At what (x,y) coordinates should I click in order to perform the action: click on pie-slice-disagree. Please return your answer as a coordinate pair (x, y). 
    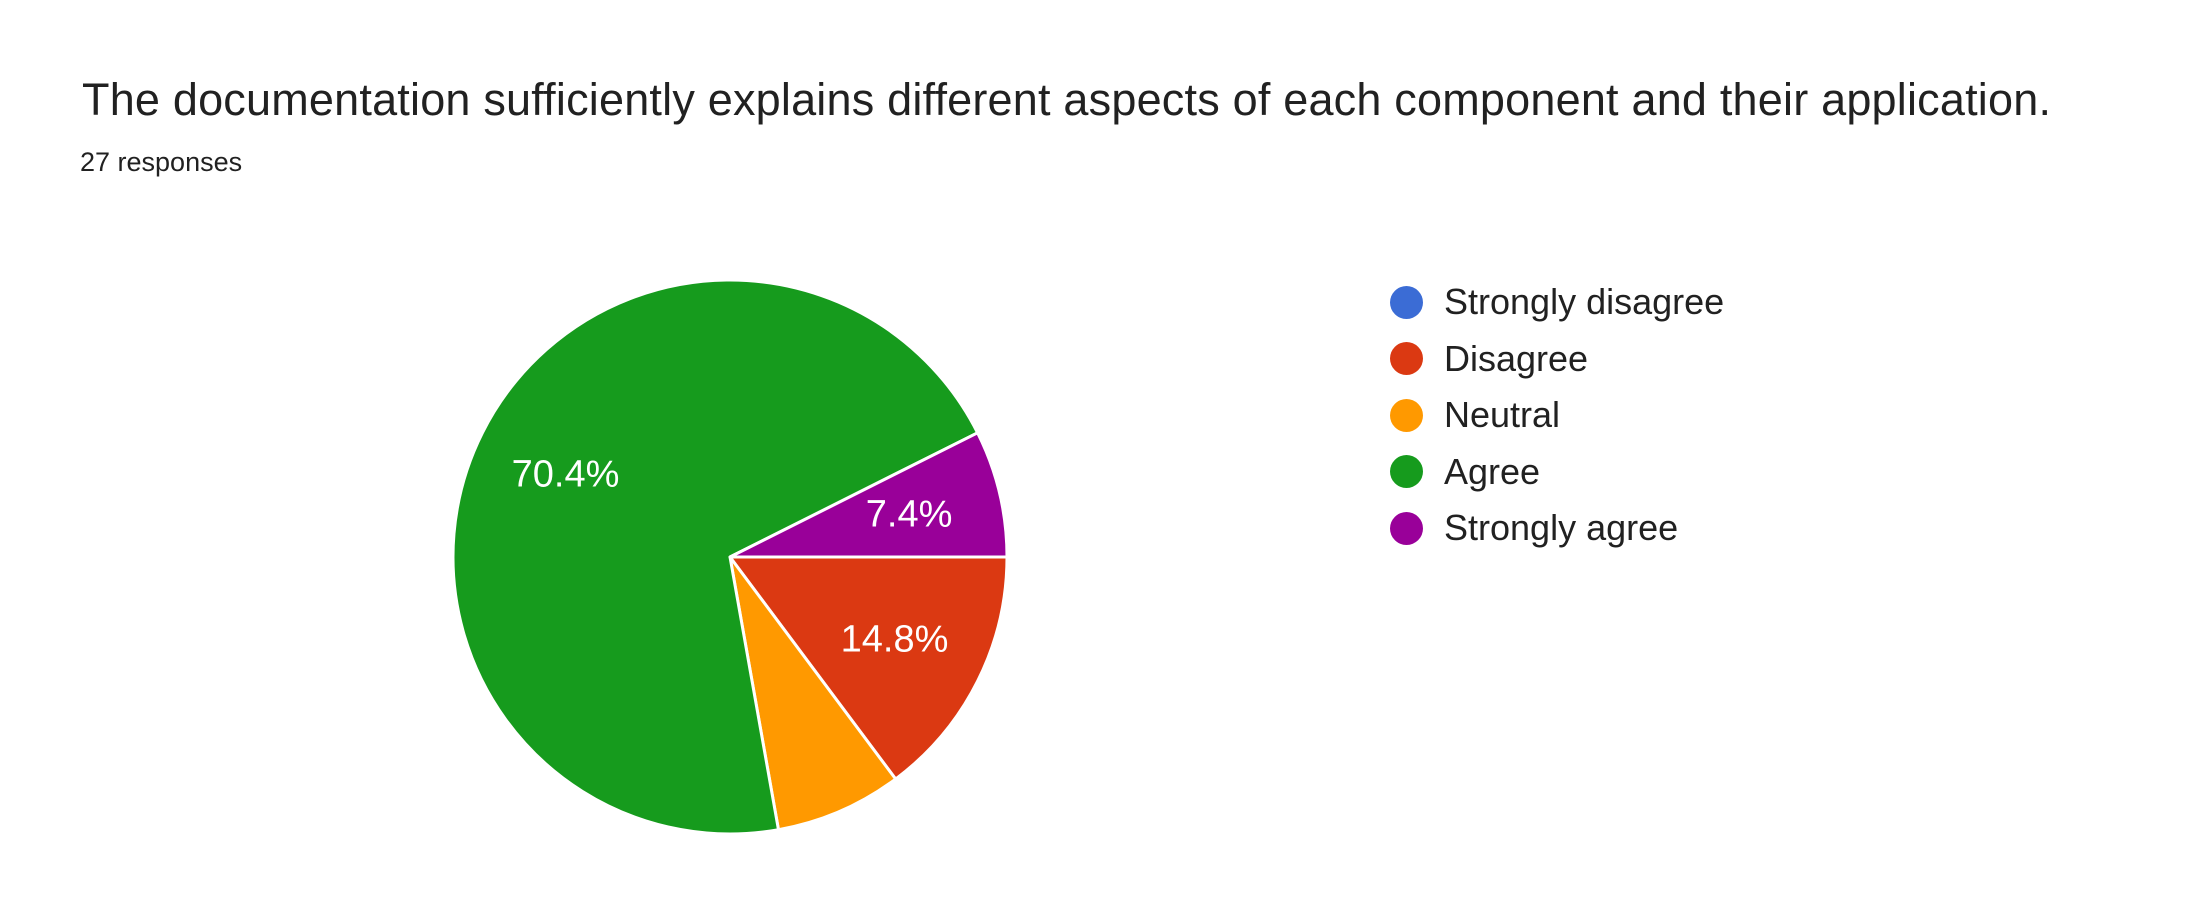
    Looking at the image, I should click on (868, 668).